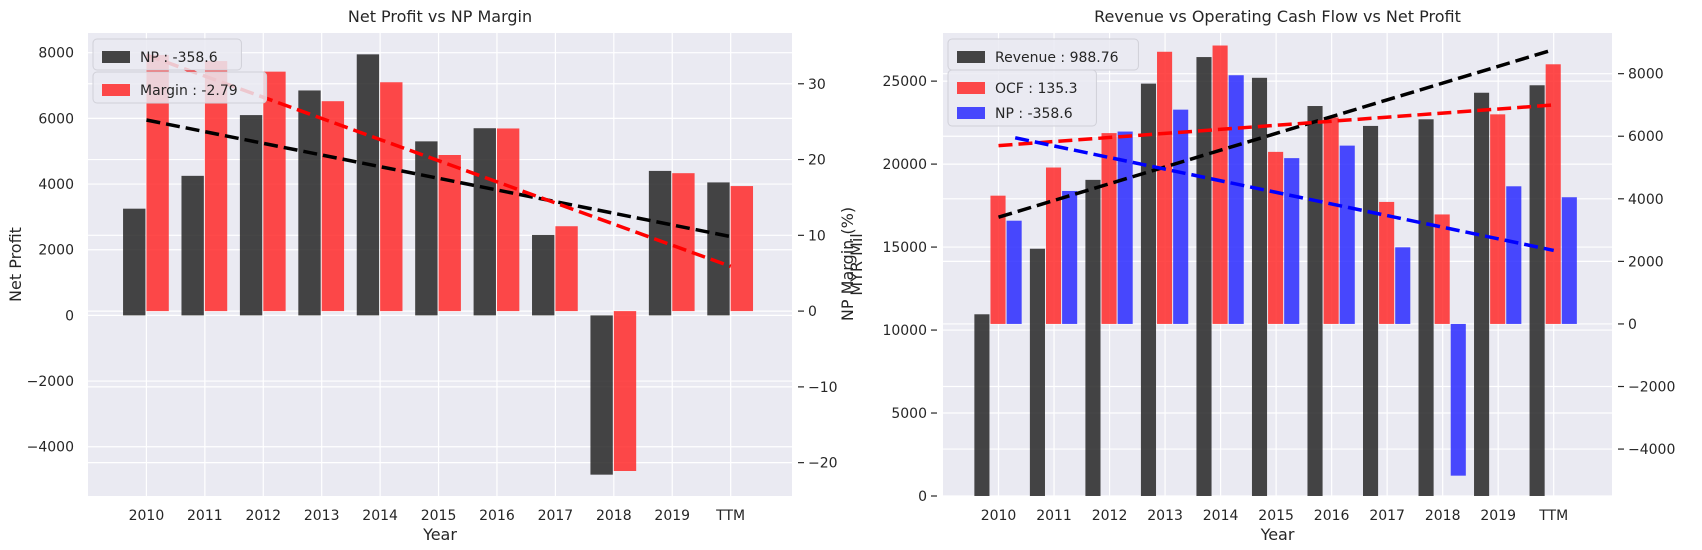  Describe the element at coordinates (904, 82) in the screenshot. I see `y-tick-label: 25000` at that location.